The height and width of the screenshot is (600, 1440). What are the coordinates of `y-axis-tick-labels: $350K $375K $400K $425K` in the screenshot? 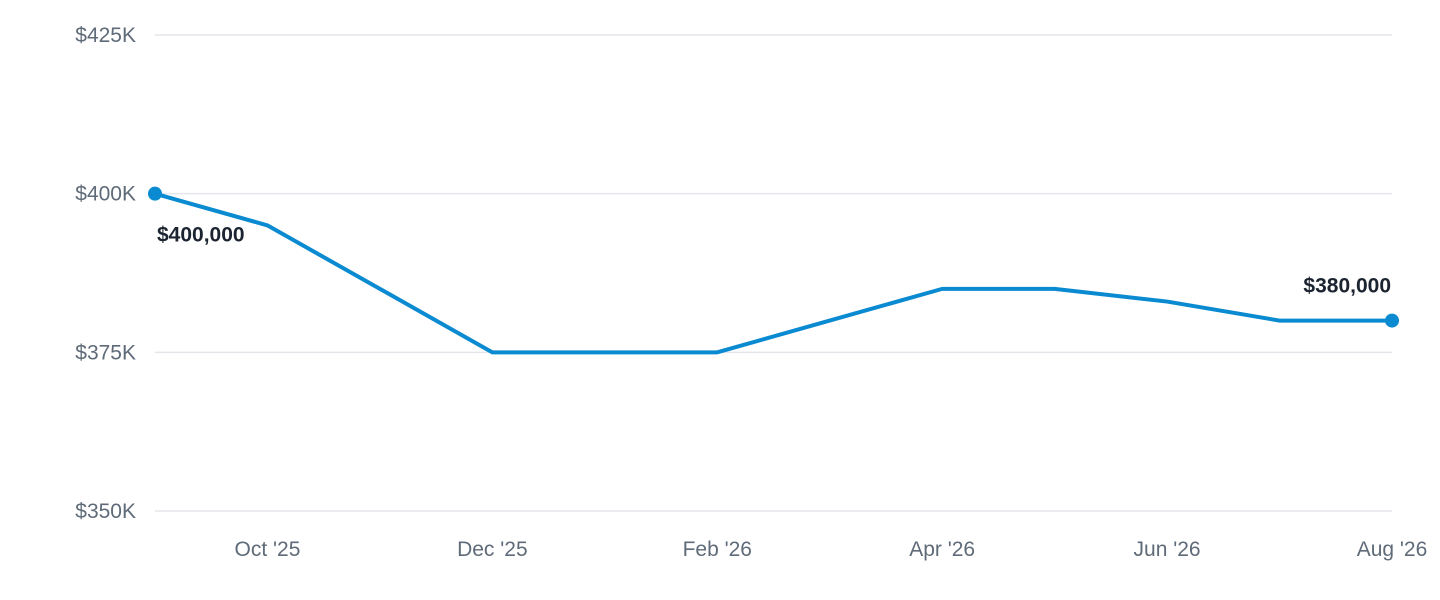 It's located at (105, 273).